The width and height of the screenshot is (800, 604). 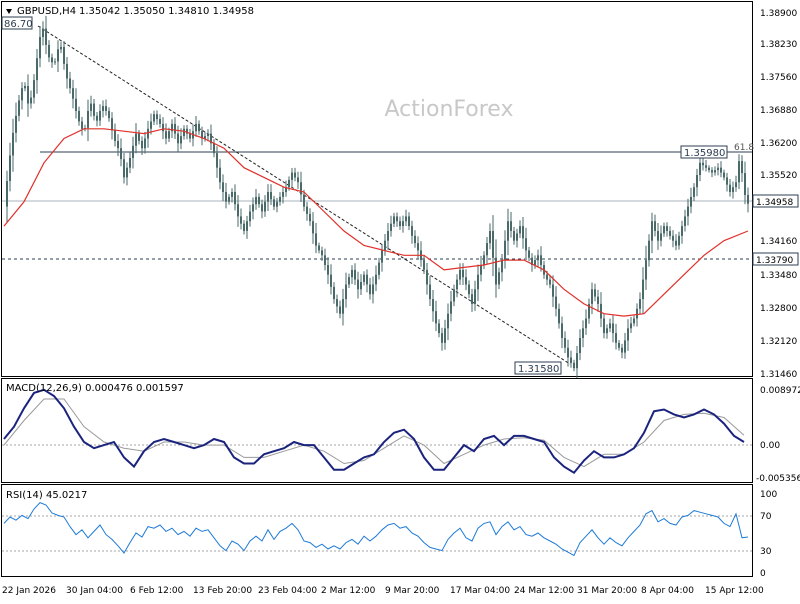 What do you see at coordinates (778, 176) in the screenshot?
I see `price-tick: 1.35520` at bounding box center [778, 176].